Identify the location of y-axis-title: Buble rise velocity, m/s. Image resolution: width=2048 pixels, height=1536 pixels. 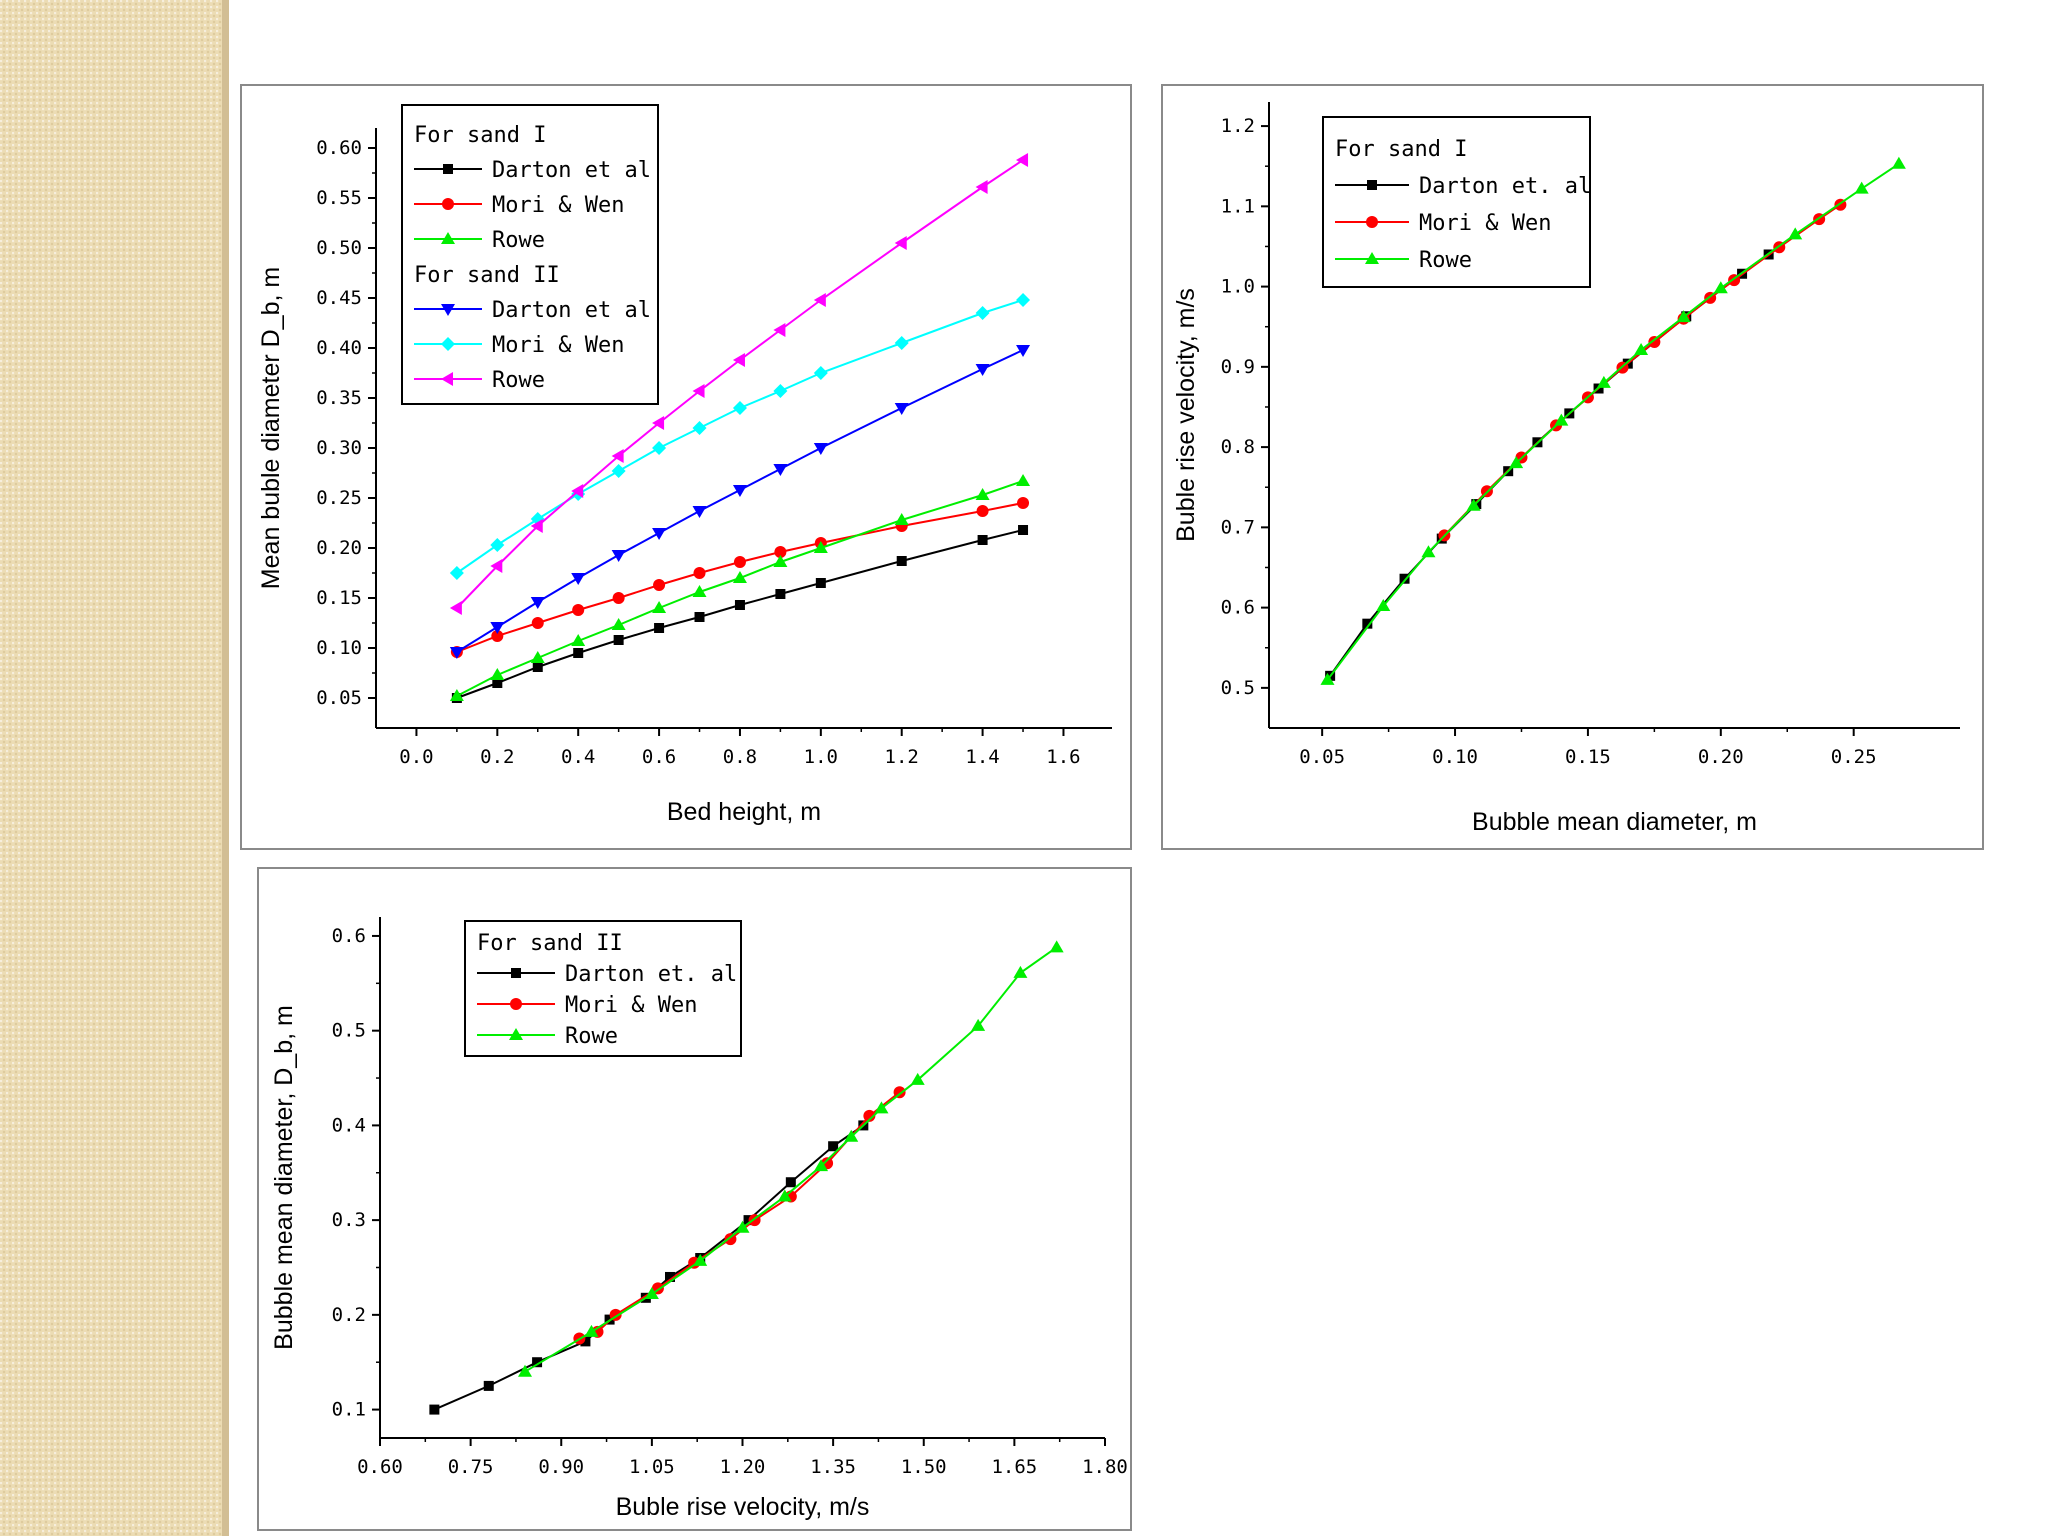
(1186, 415).